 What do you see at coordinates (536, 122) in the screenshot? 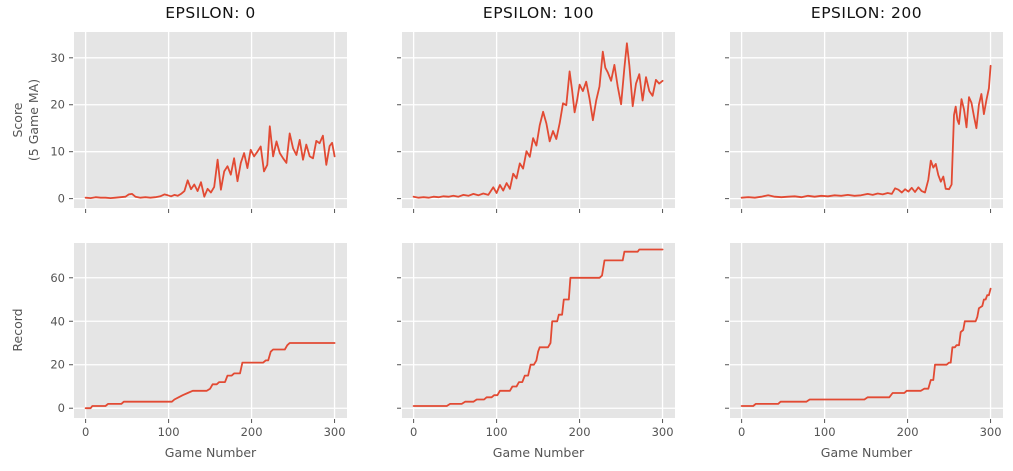
I see `epsilon-100-score-chart` at bounding box center [536, 122].